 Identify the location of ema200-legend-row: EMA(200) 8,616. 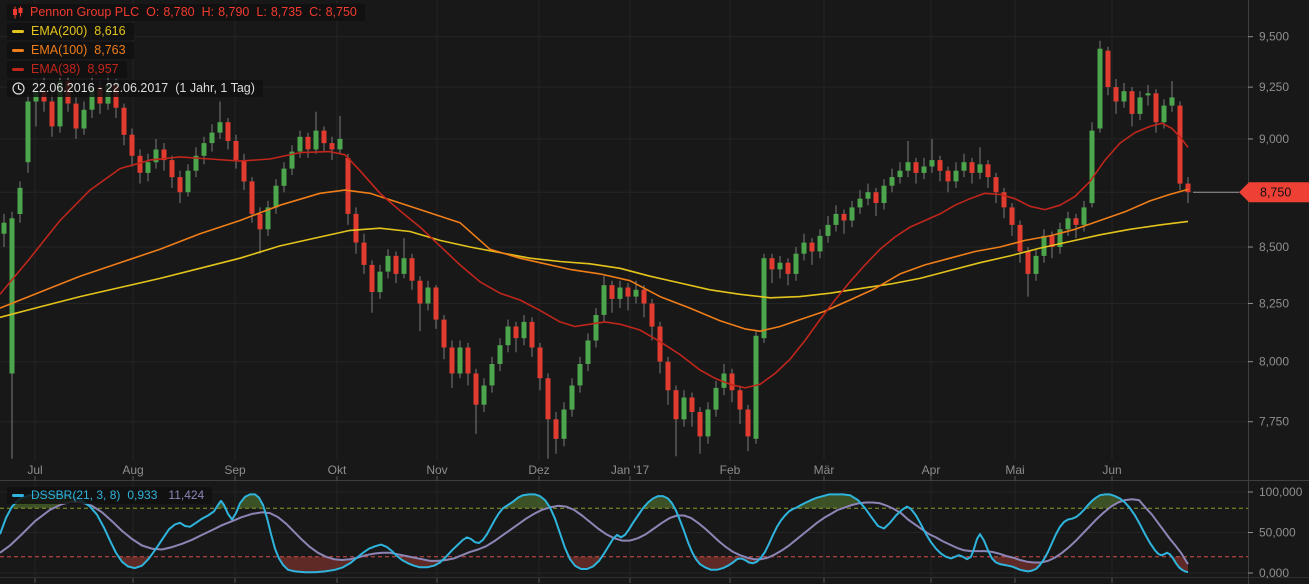
(70, 31).